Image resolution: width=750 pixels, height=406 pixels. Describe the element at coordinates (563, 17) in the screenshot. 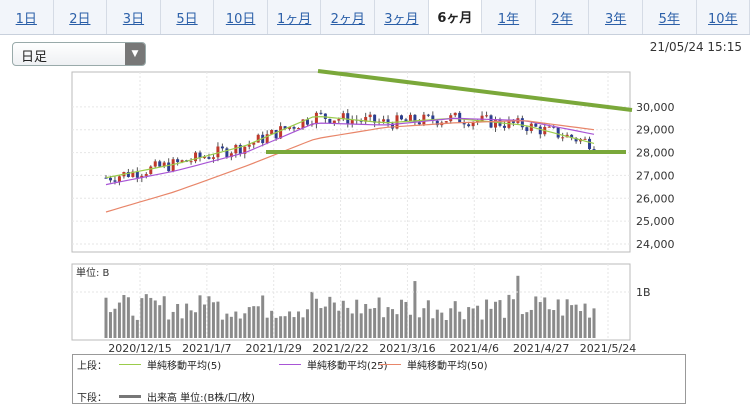

I see `tab-10: 2年` at that location.